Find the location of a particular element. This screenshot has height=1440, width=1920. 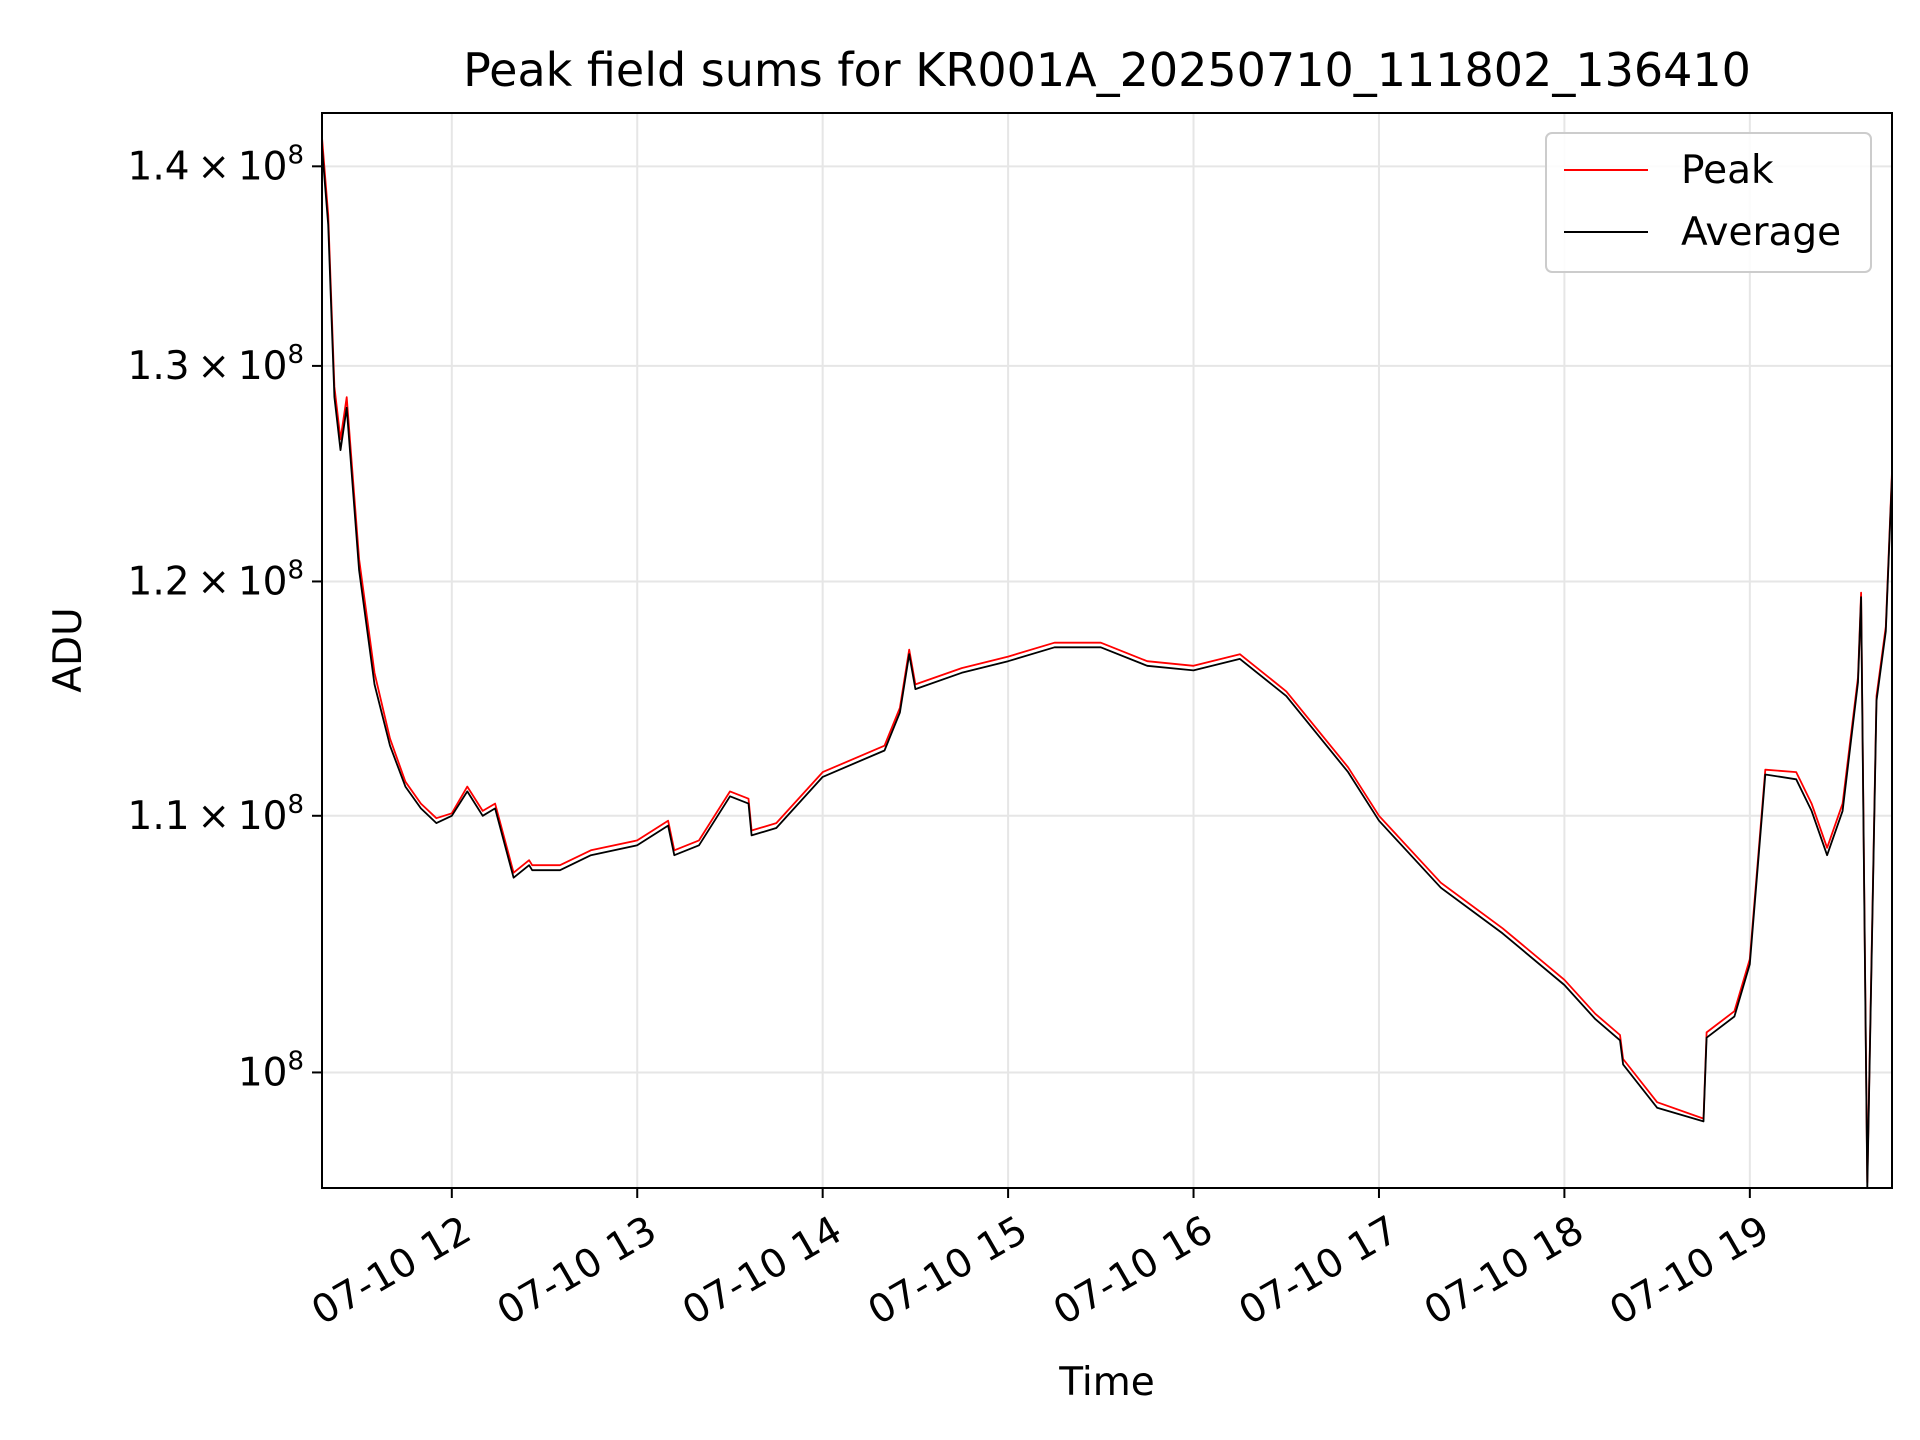

y-tick-label: 1.4 × 108 is located at coordinates (216, 164).